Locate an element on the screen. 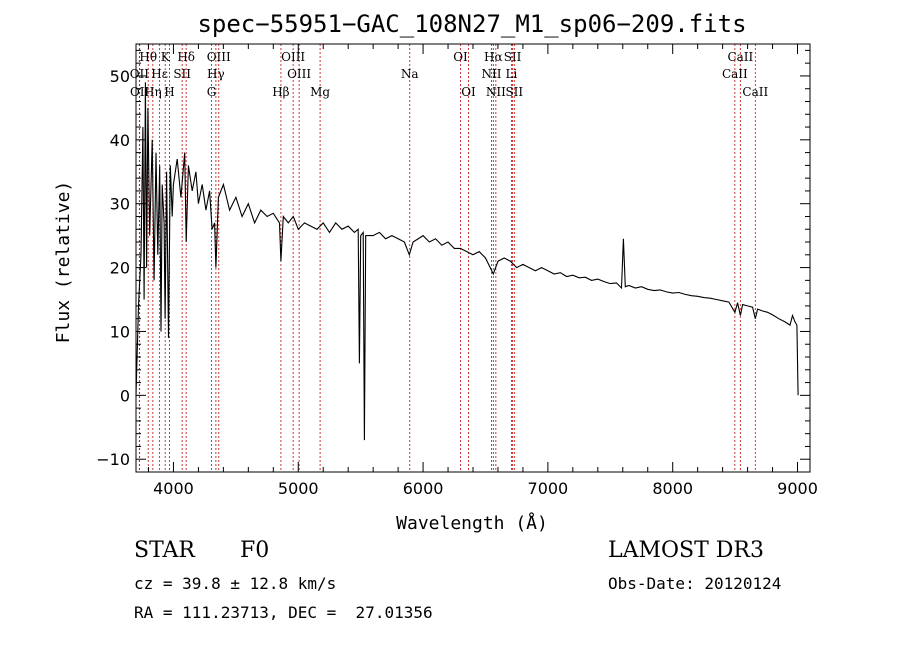 This screenshot has height=654, width=900. y-tick-label: −10 is located at coordinates (113, 459).